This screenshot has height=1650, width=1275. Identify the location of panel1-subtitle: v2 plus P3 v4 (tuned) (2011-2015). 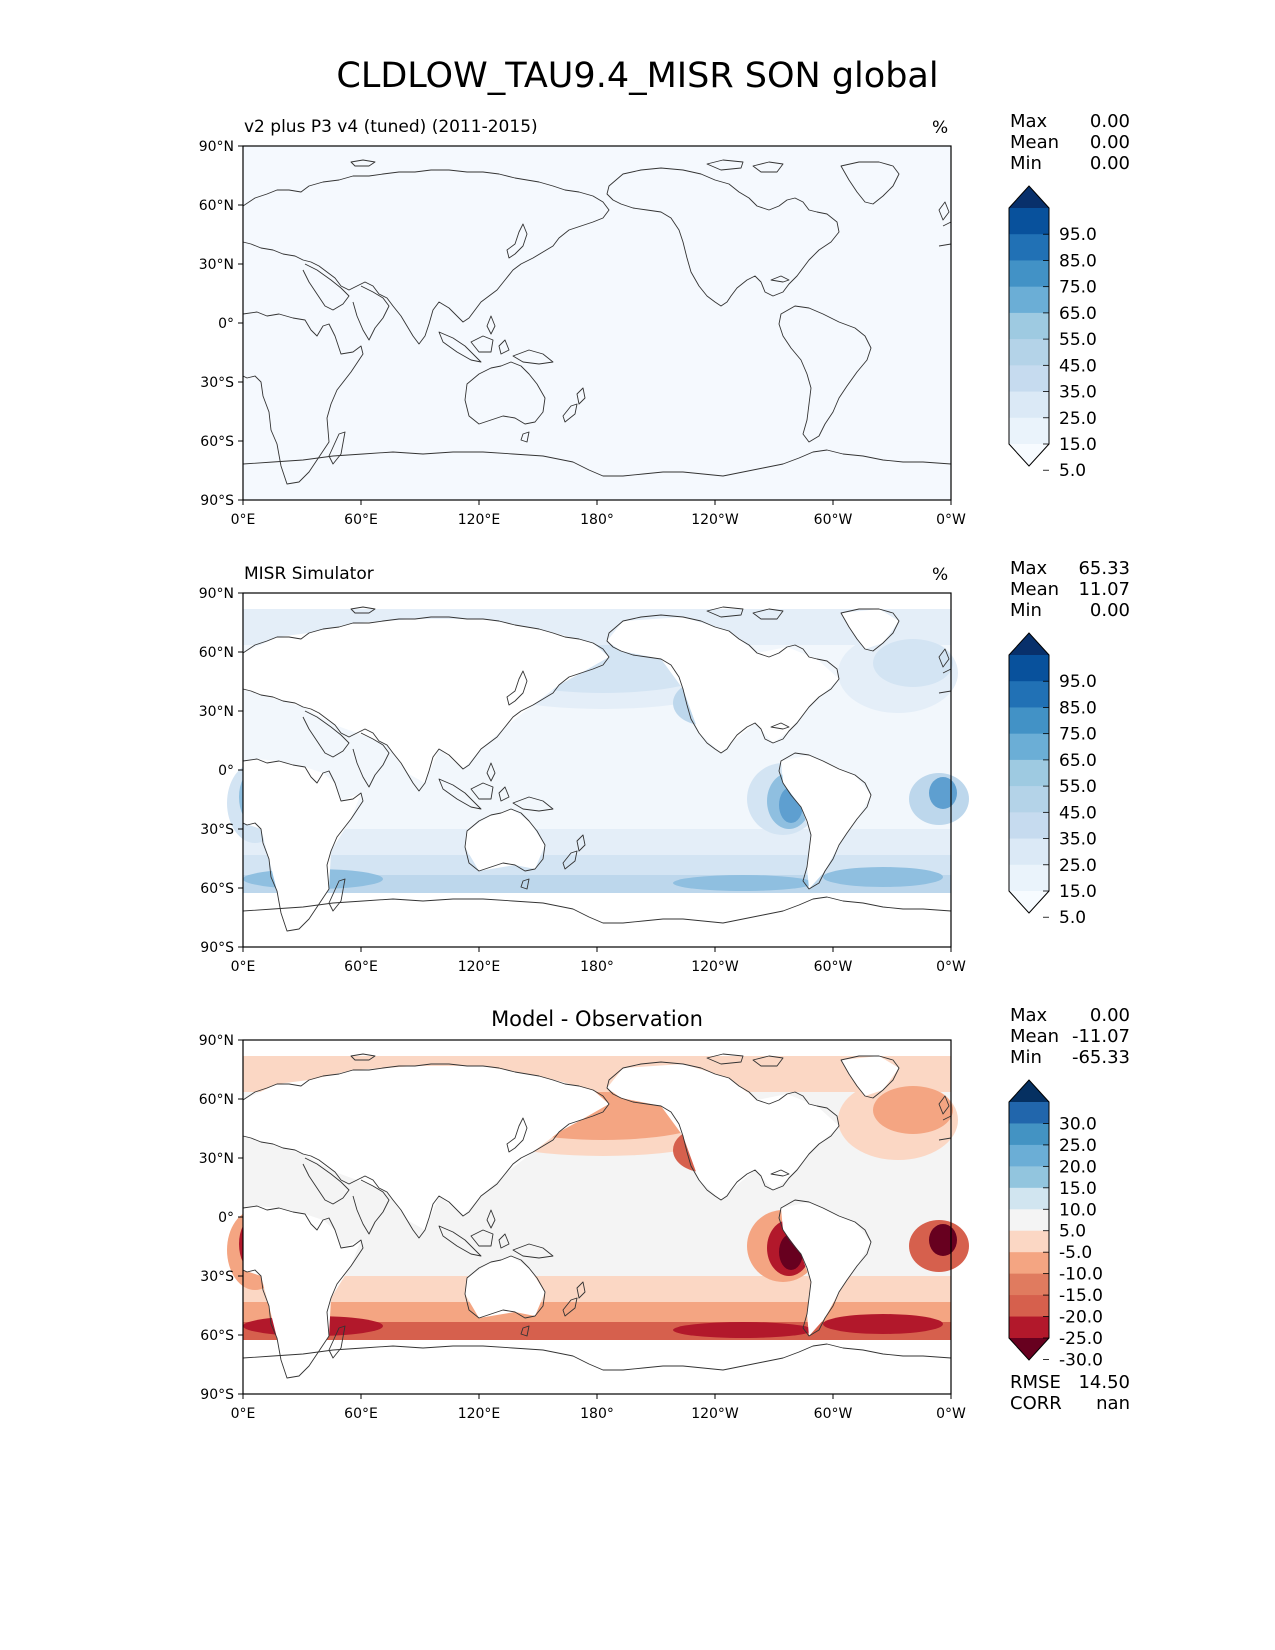
(391, 127).